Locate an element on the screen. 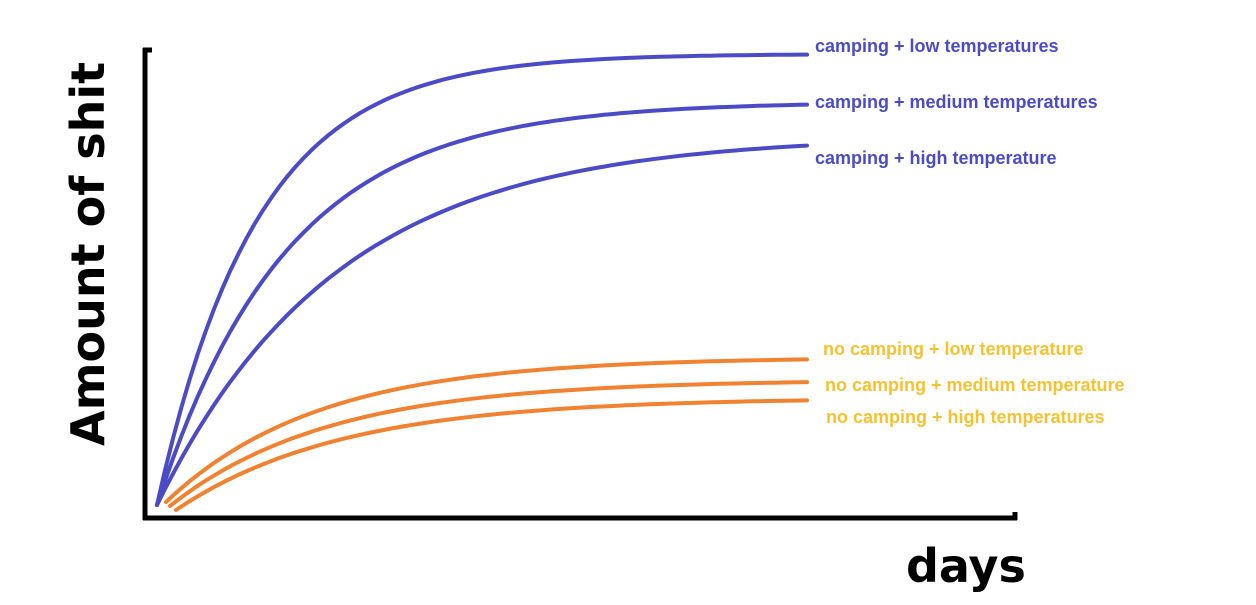  y-axis-label: Amount of shit is located at coordinates (88, 254).